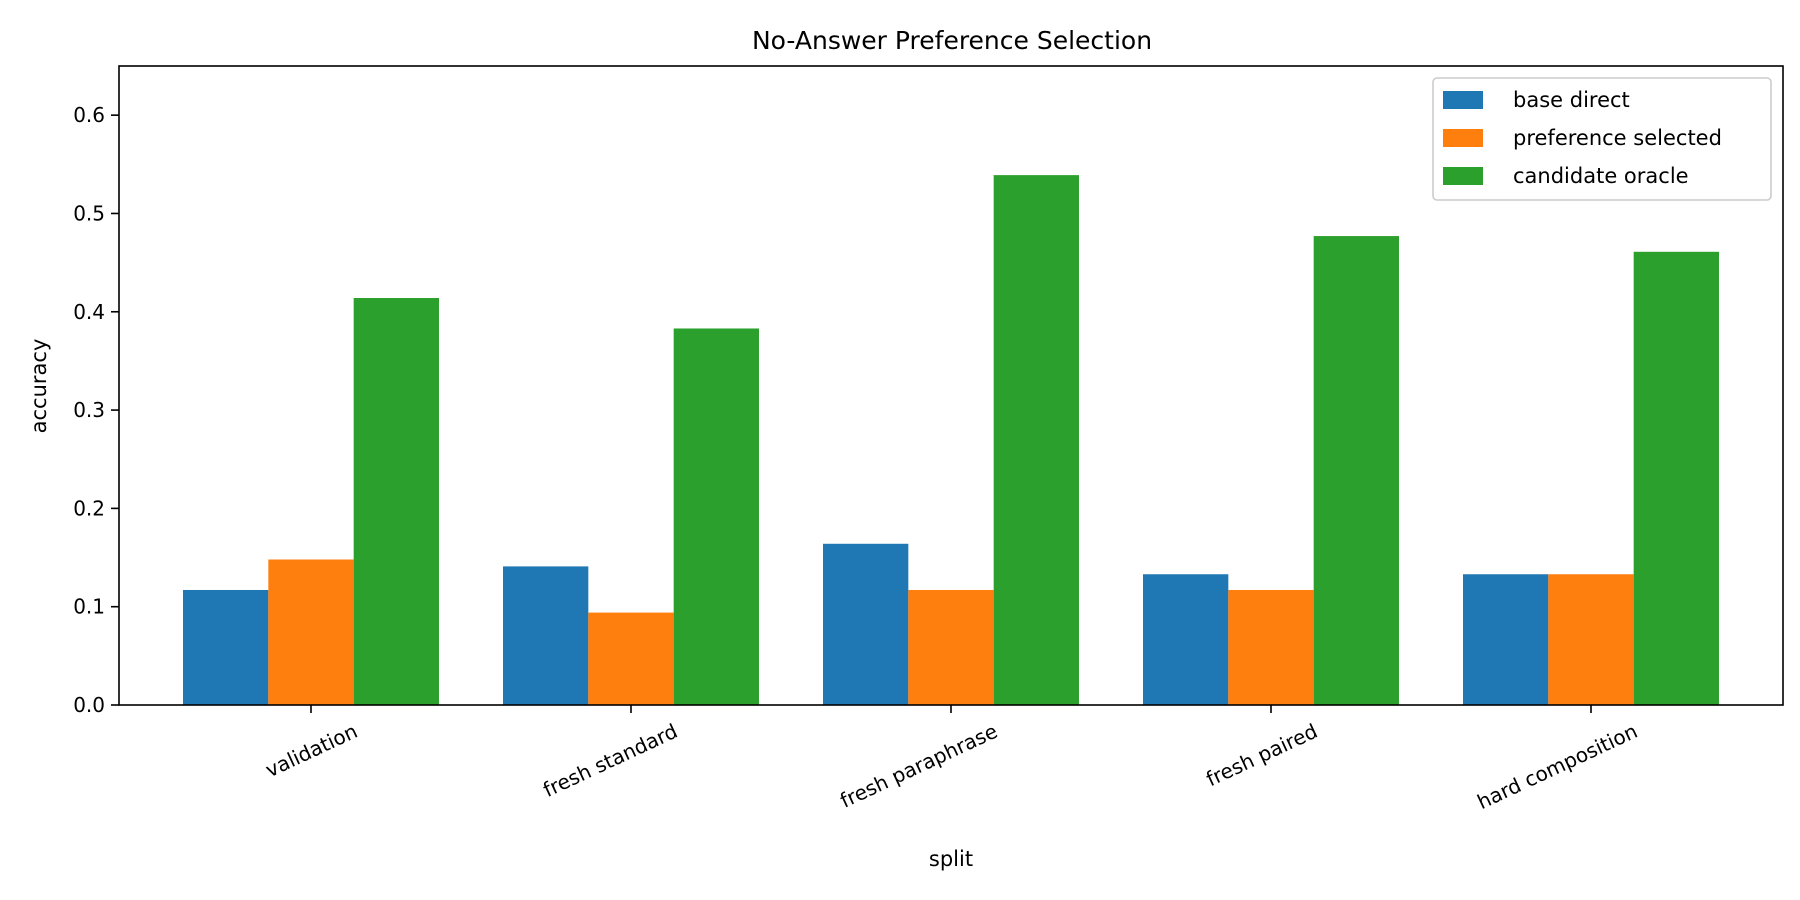 This screenshot has height=900, width=1800. Describe the element at coordinates (951, 859) in the screenshot. I see `x-axis-label: split` at that location.